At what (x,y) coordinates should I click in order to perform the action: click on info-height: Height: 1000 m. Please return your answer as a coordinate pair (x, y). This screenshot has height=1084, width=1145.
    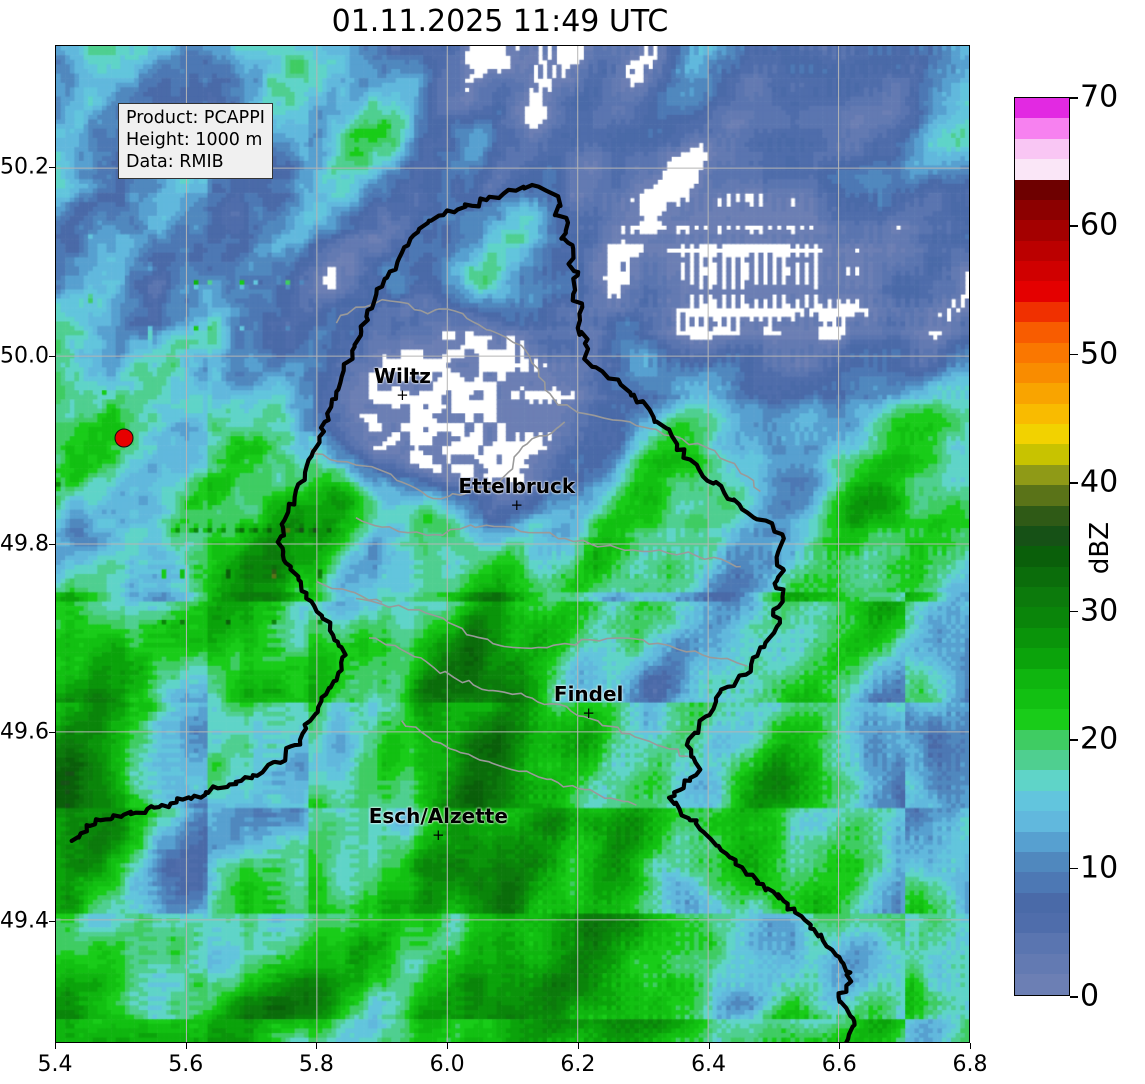
    Looking at the image, I should click on (194, 140).